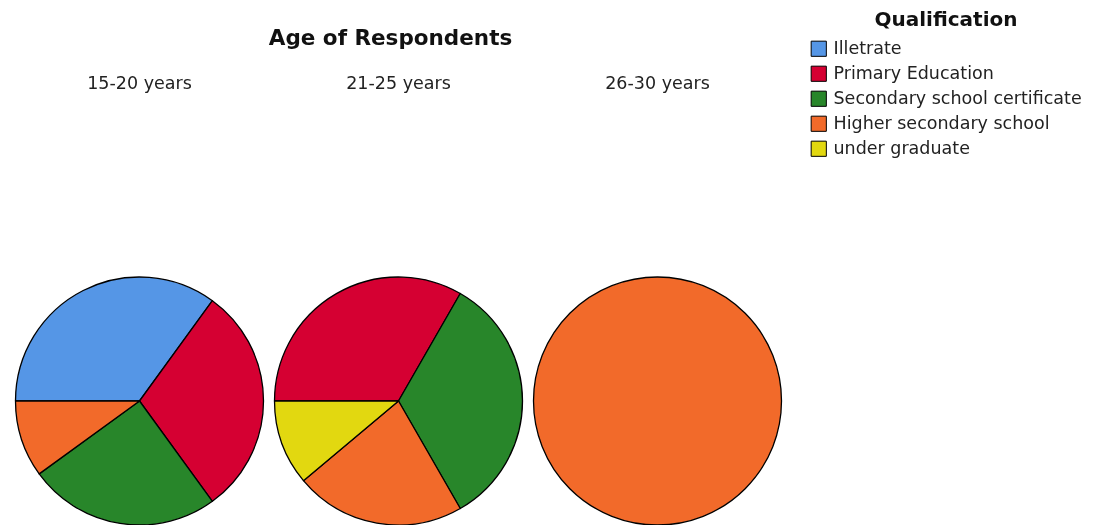  Describe the element at coordinates (901, 147) in the screenshot. I see `legend-label: under graduate` at that location.